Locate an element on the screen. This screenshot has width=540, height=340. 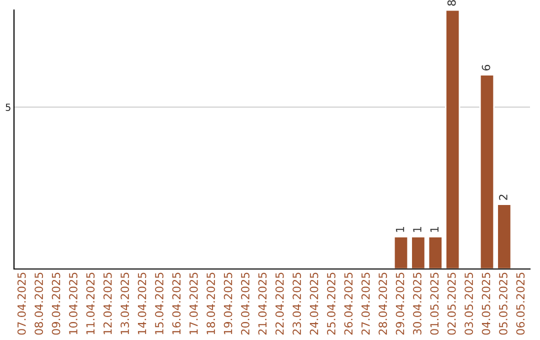
x-tick-label: 06.05.2025 is located at coordinates (520, 303).